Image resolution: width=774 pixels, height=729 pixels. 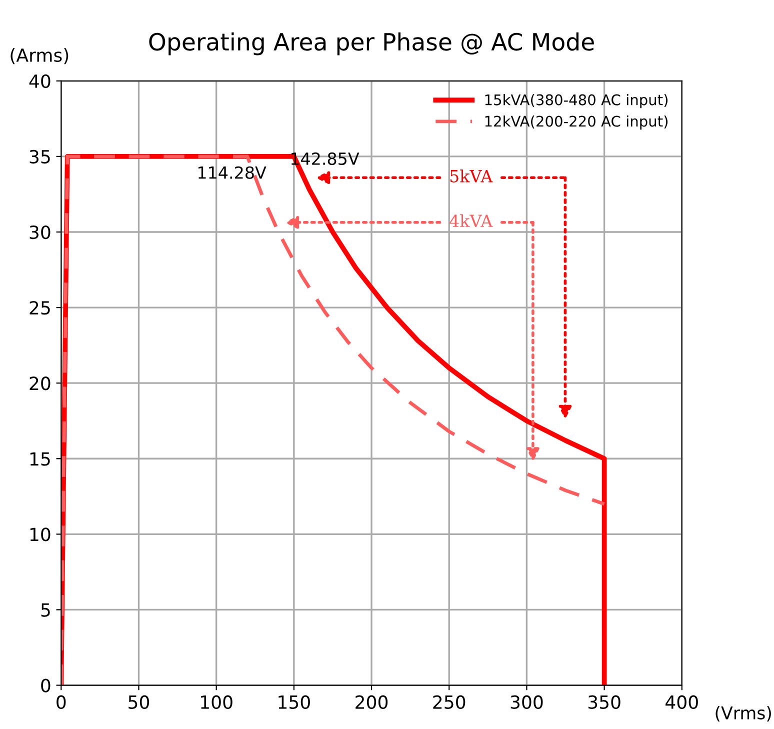 What do you see at coordinates (294, 702) in the screenshot?
I see `x-tick-label: 150` at bounding box center [294, 702].